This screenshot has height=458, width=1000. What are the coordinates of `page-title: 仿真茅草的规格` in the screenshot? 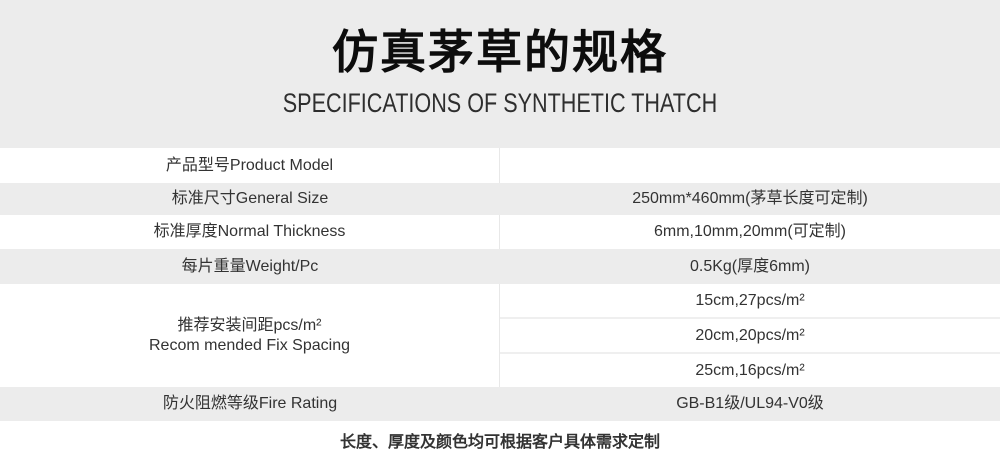 It's located at (500, 52).